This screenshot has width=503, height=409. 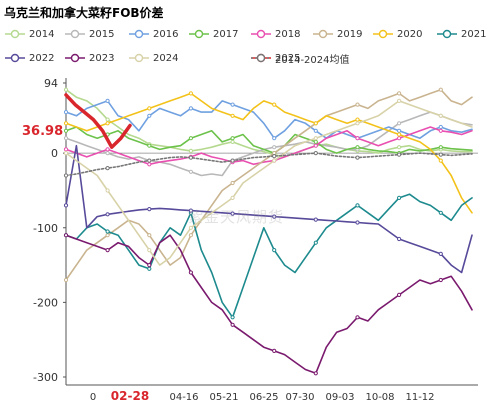 I want to click on chart-title: 乌克兰和加拿大菜籽FOB价差, so click(x=84, y=13).